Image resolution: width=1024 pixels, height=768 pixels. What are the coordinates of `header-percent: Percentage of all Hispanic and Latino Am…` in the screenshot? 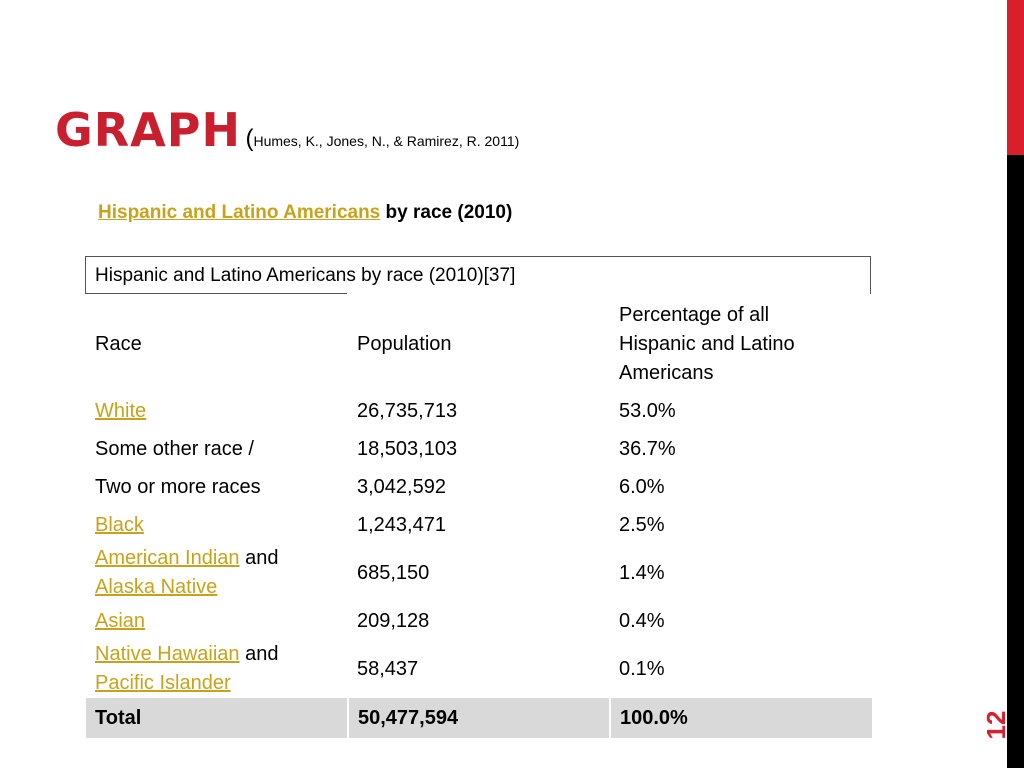 It's located at (741, 344).